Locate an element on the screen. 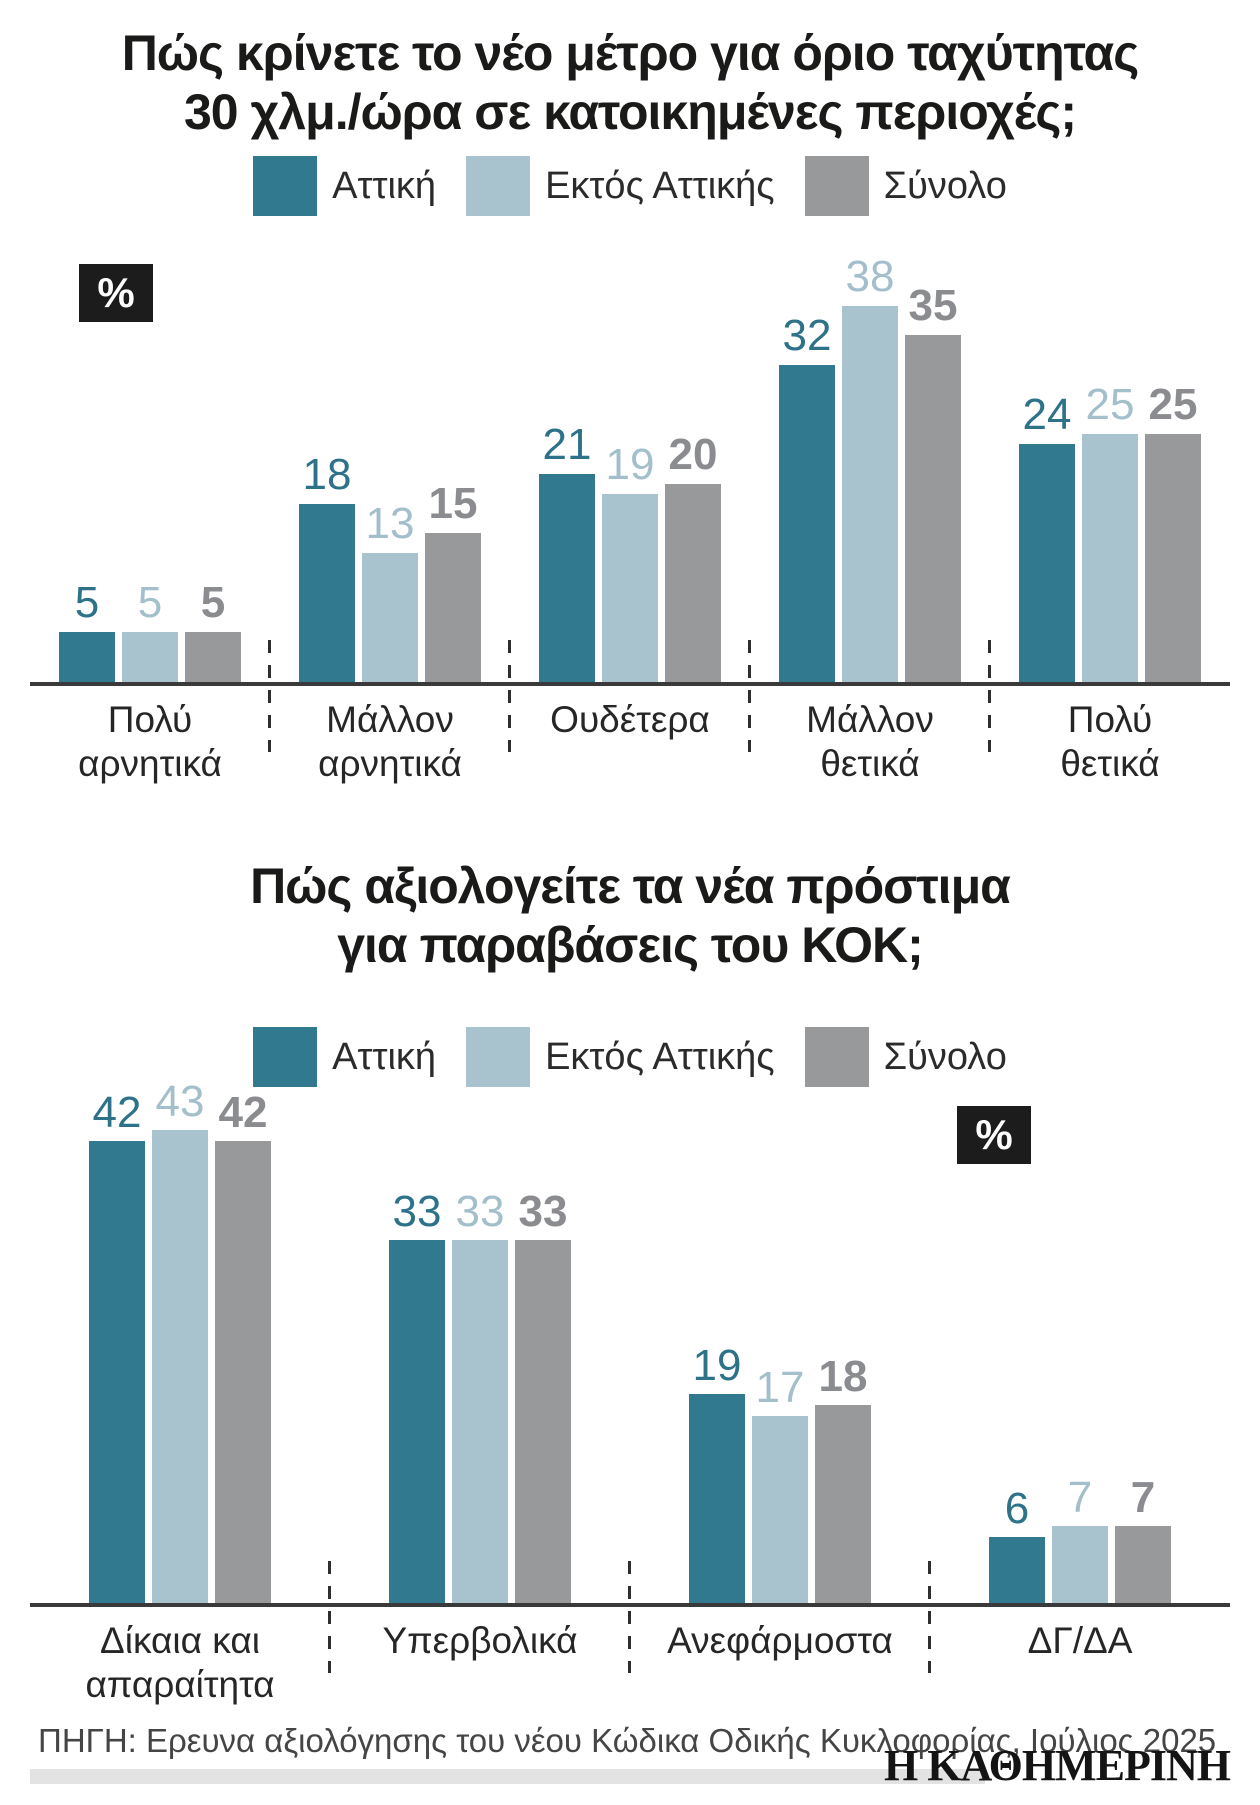 The image size is (1260, 1805). chart-1-legend: Αττική Εκτός Αττικής Σύνολο is located at coordinates (630, 186).